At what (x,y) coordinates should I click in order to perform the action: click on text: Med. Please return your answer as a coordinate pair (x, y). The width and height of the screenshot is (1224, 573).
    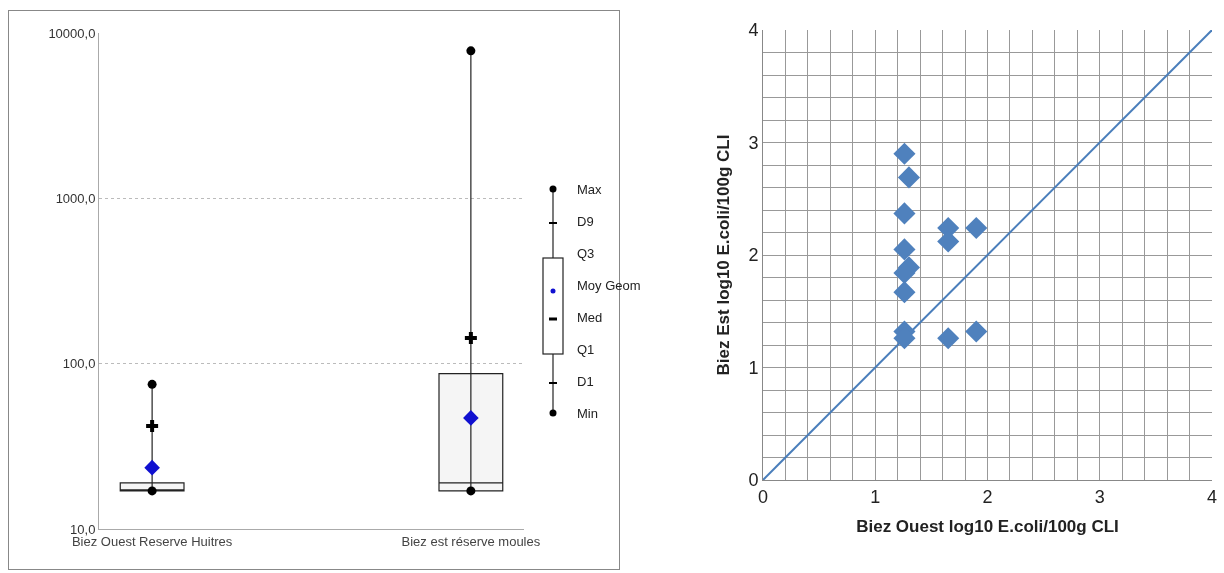
    Looking at the image, I should click on (590, 317).